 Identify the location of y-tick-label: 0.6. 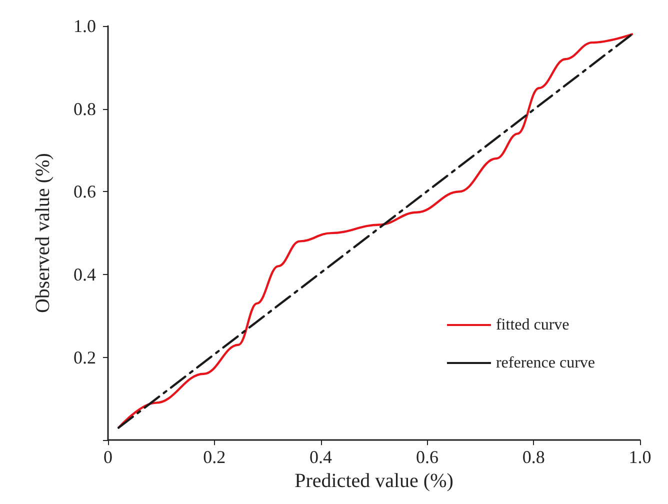
(85, 192).